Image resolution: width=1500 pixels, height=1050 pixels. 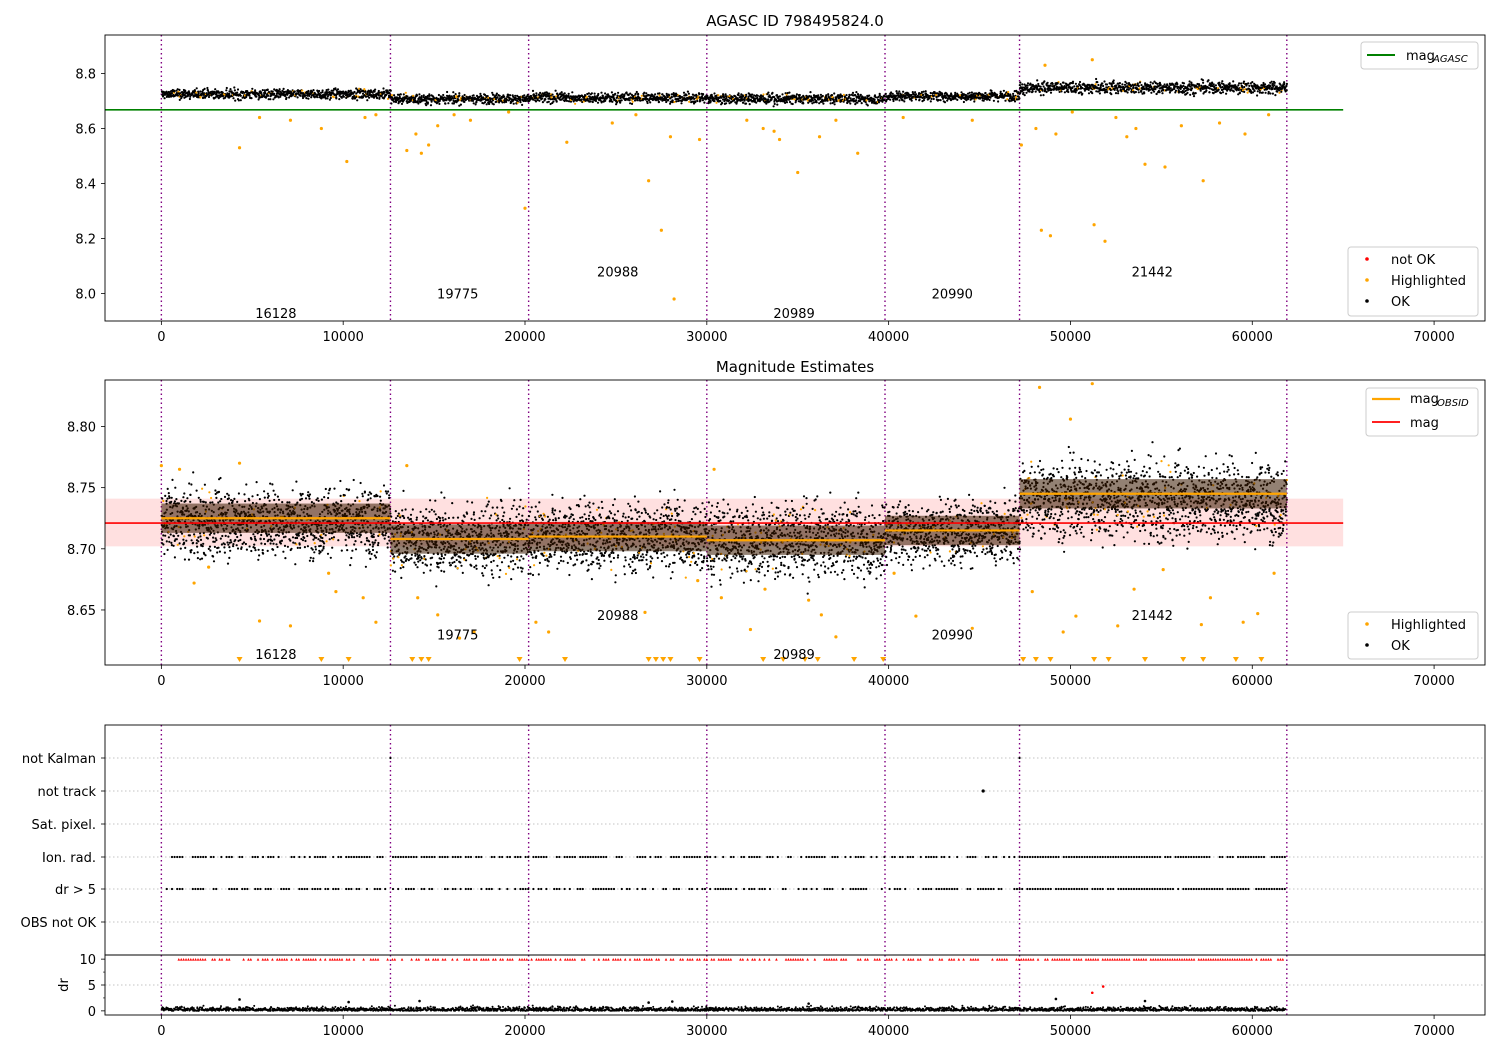 I want to click on top-xtick-label: 20000, so click(x=524, y=337).